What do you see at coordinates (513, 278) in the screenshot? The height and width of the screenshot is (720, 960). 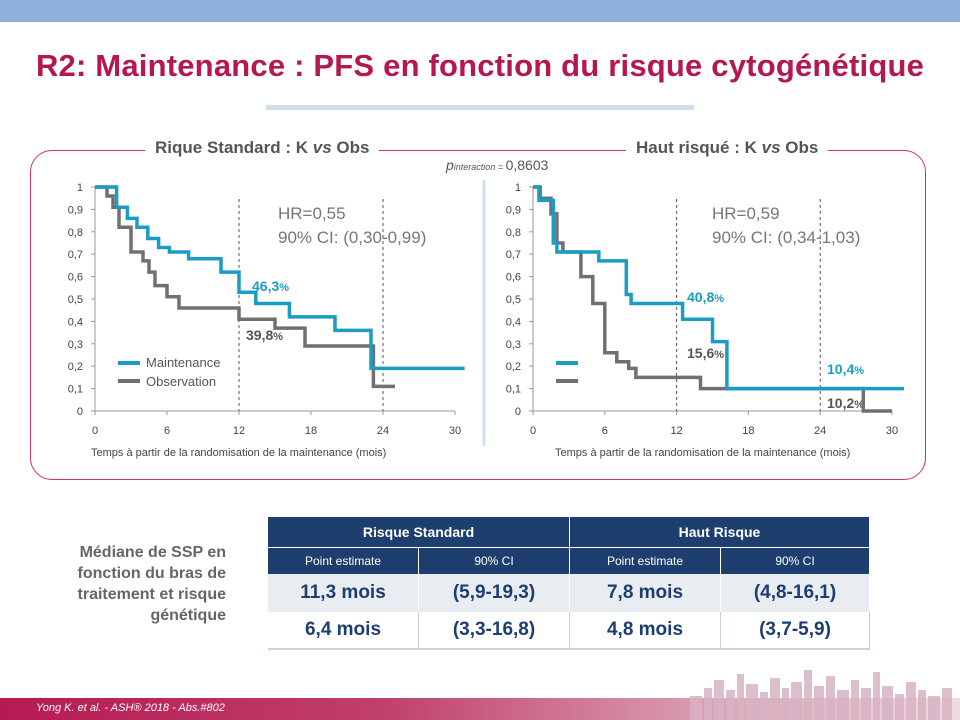 I see `right-y-tick-label: 0,6` at bounding box center [513, 278].